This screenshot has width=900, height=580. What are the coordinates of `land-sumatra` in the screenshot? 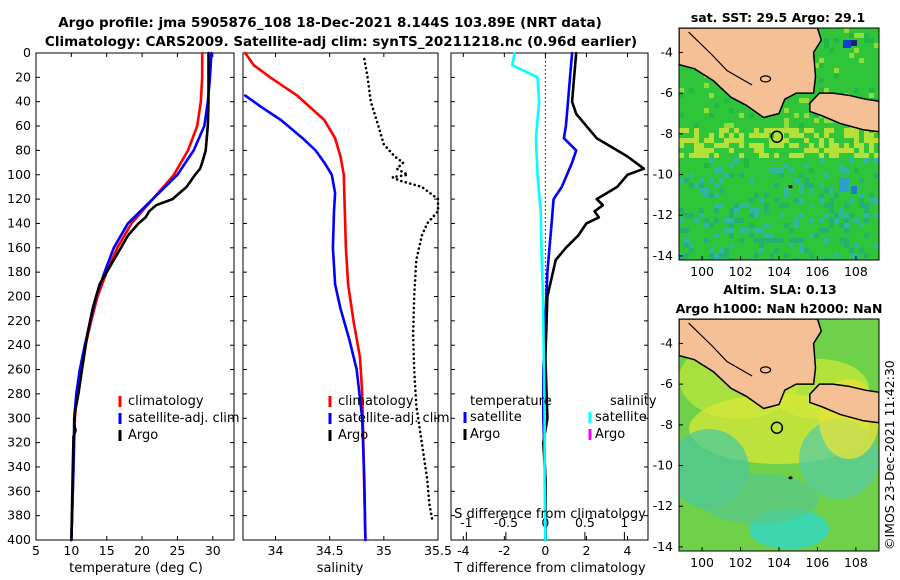 It's located at (751, 364).